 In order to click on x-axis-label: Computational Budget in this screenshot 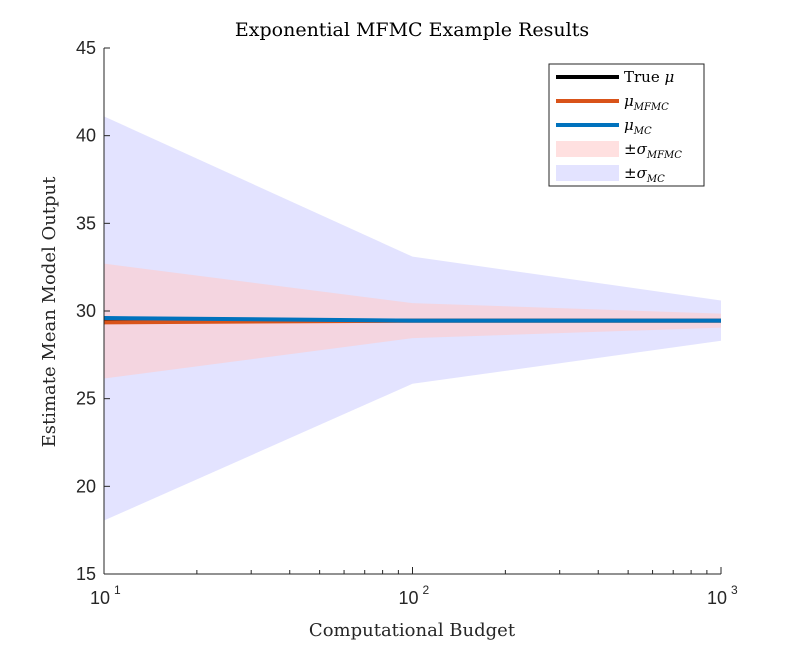, I will do `click(412, 630)`.